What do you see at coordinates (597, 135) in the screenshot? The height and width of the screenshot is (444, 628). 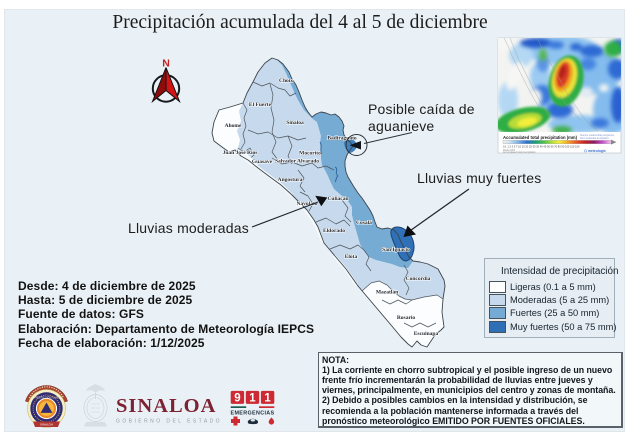 I see `svg-text: Summe niederschlag vergleiche` at bounding box center [597, 135].